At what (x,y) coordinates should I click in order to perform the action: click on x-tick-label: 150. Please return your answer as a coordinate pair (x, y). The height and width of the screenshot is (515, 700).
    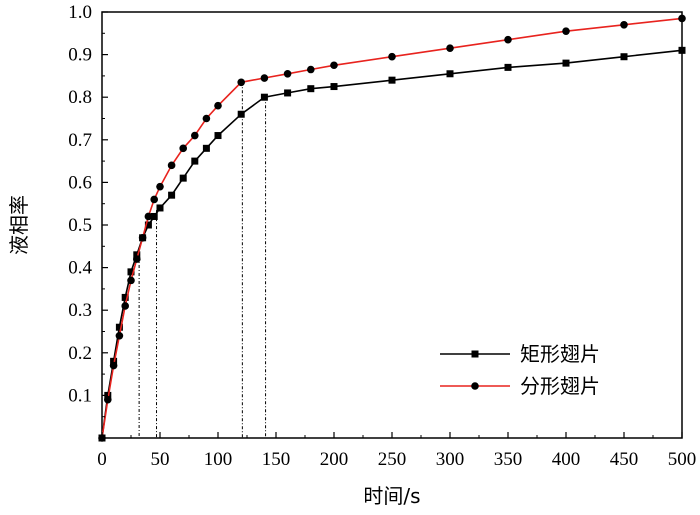
    Looking at the image, I should click on (276, 459).